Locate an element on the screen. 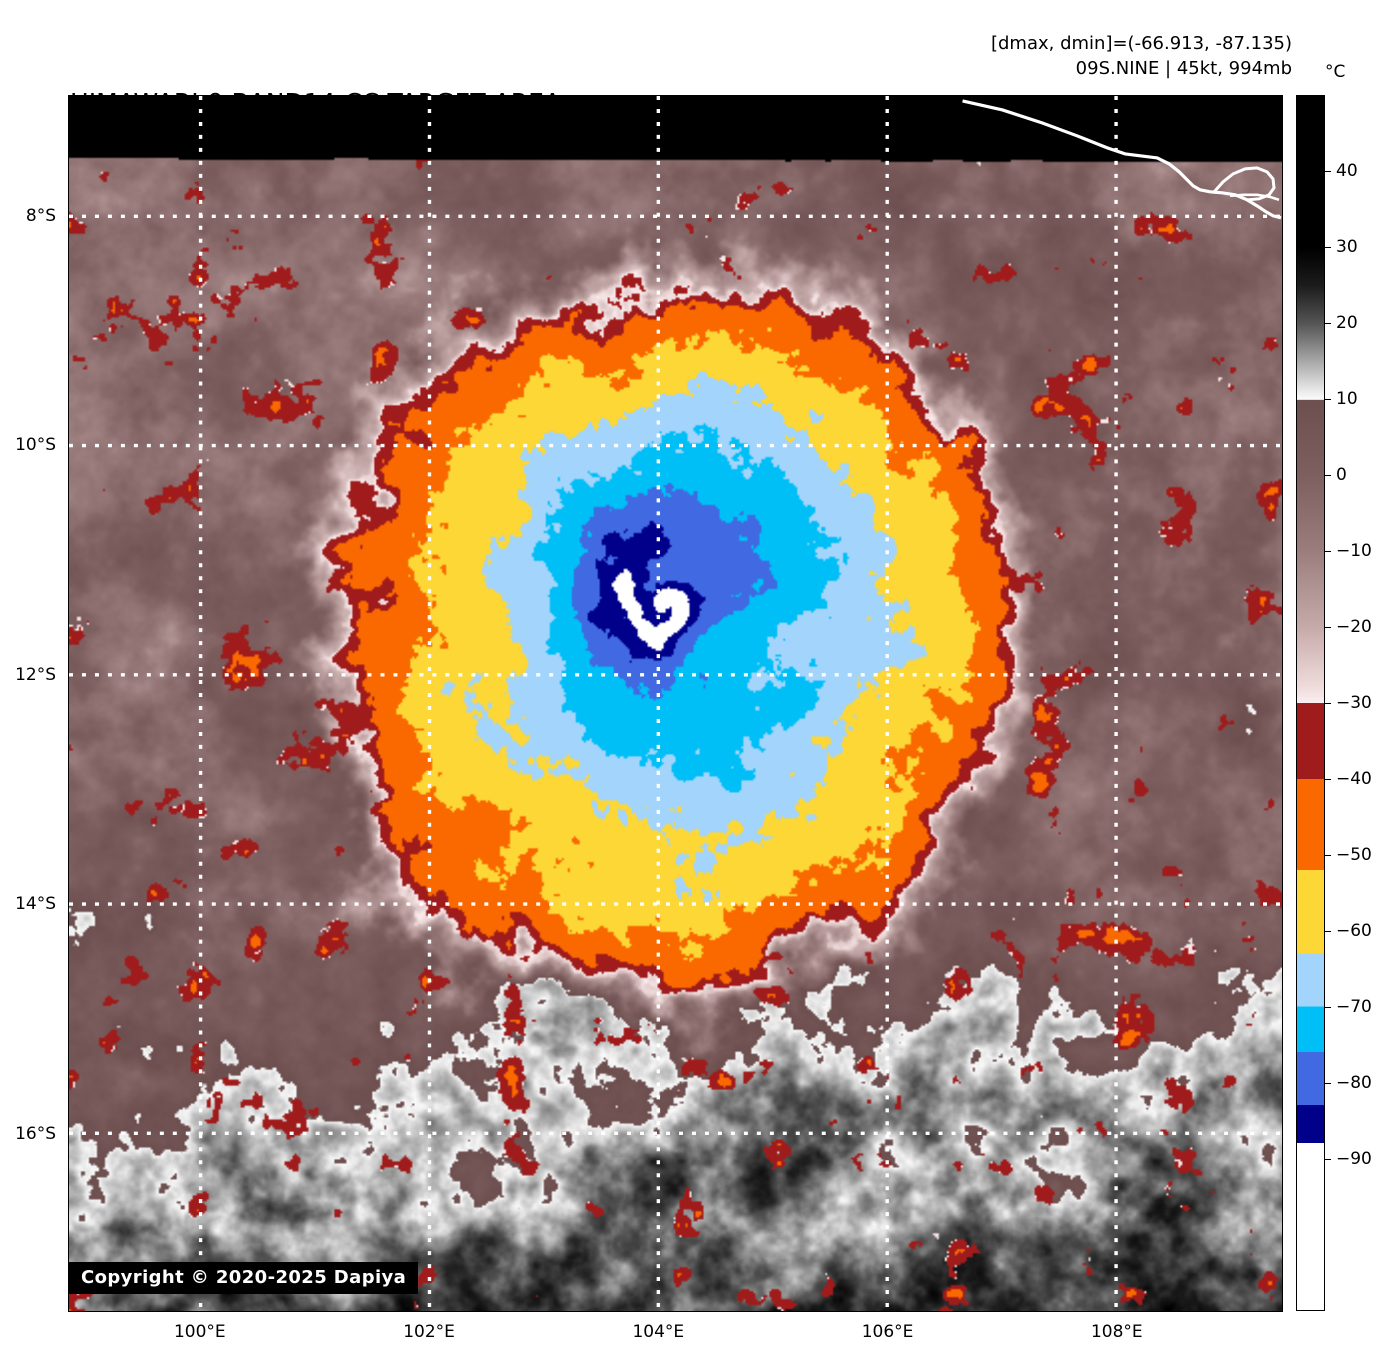 The height and width of the screenshot is (1359, 1388). colorbar-tick-label: −60 is located at coordinates (1354, 931).